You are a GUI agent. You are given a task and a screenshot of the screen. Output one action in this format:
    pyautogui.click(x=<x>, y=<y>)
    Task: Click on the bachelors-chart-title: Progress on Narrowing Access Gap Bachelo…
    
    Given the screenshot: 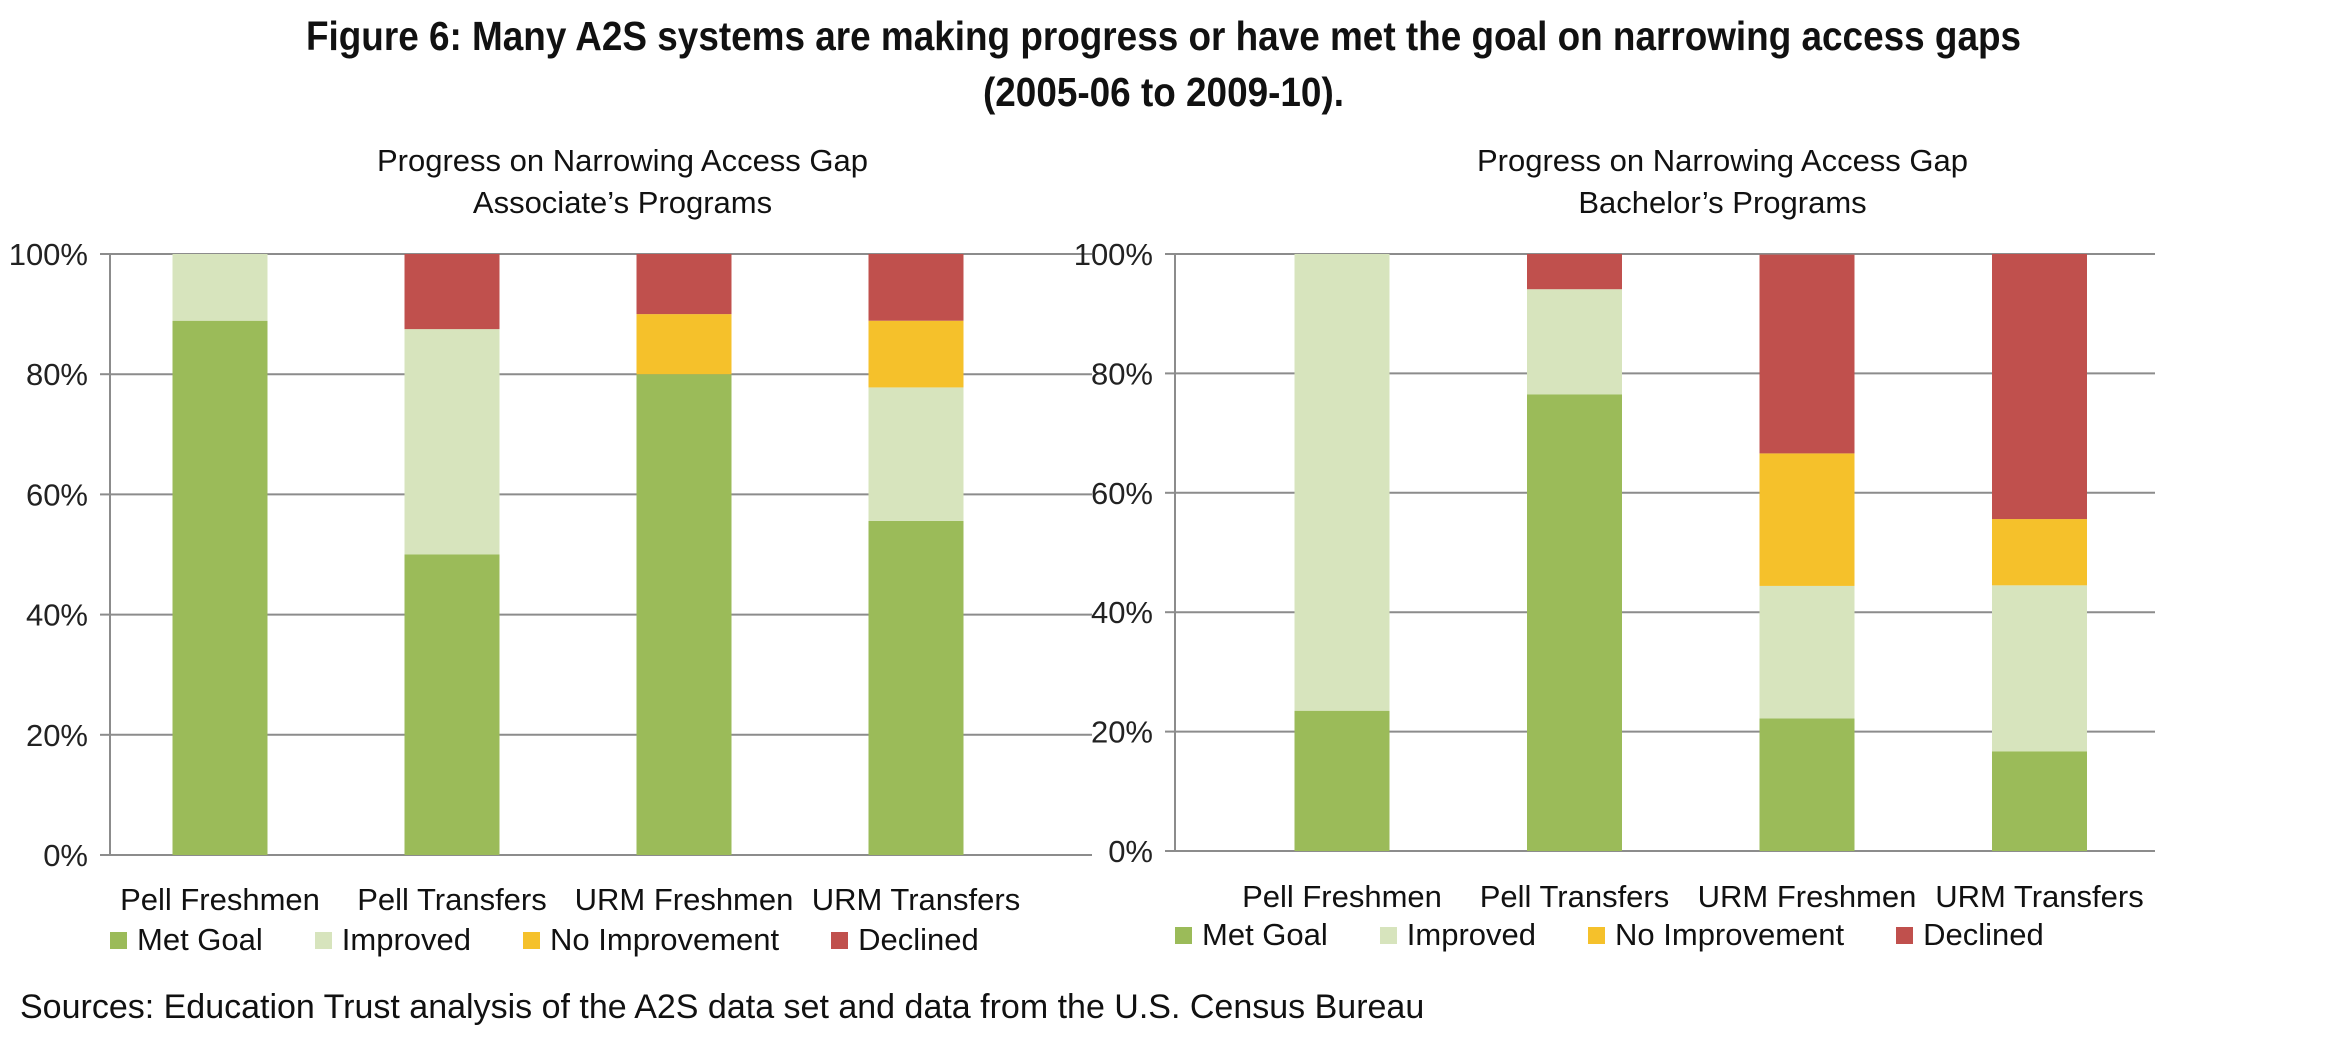 What is the action you would take?
    pyautogui.click(x=1718, y=182)
    